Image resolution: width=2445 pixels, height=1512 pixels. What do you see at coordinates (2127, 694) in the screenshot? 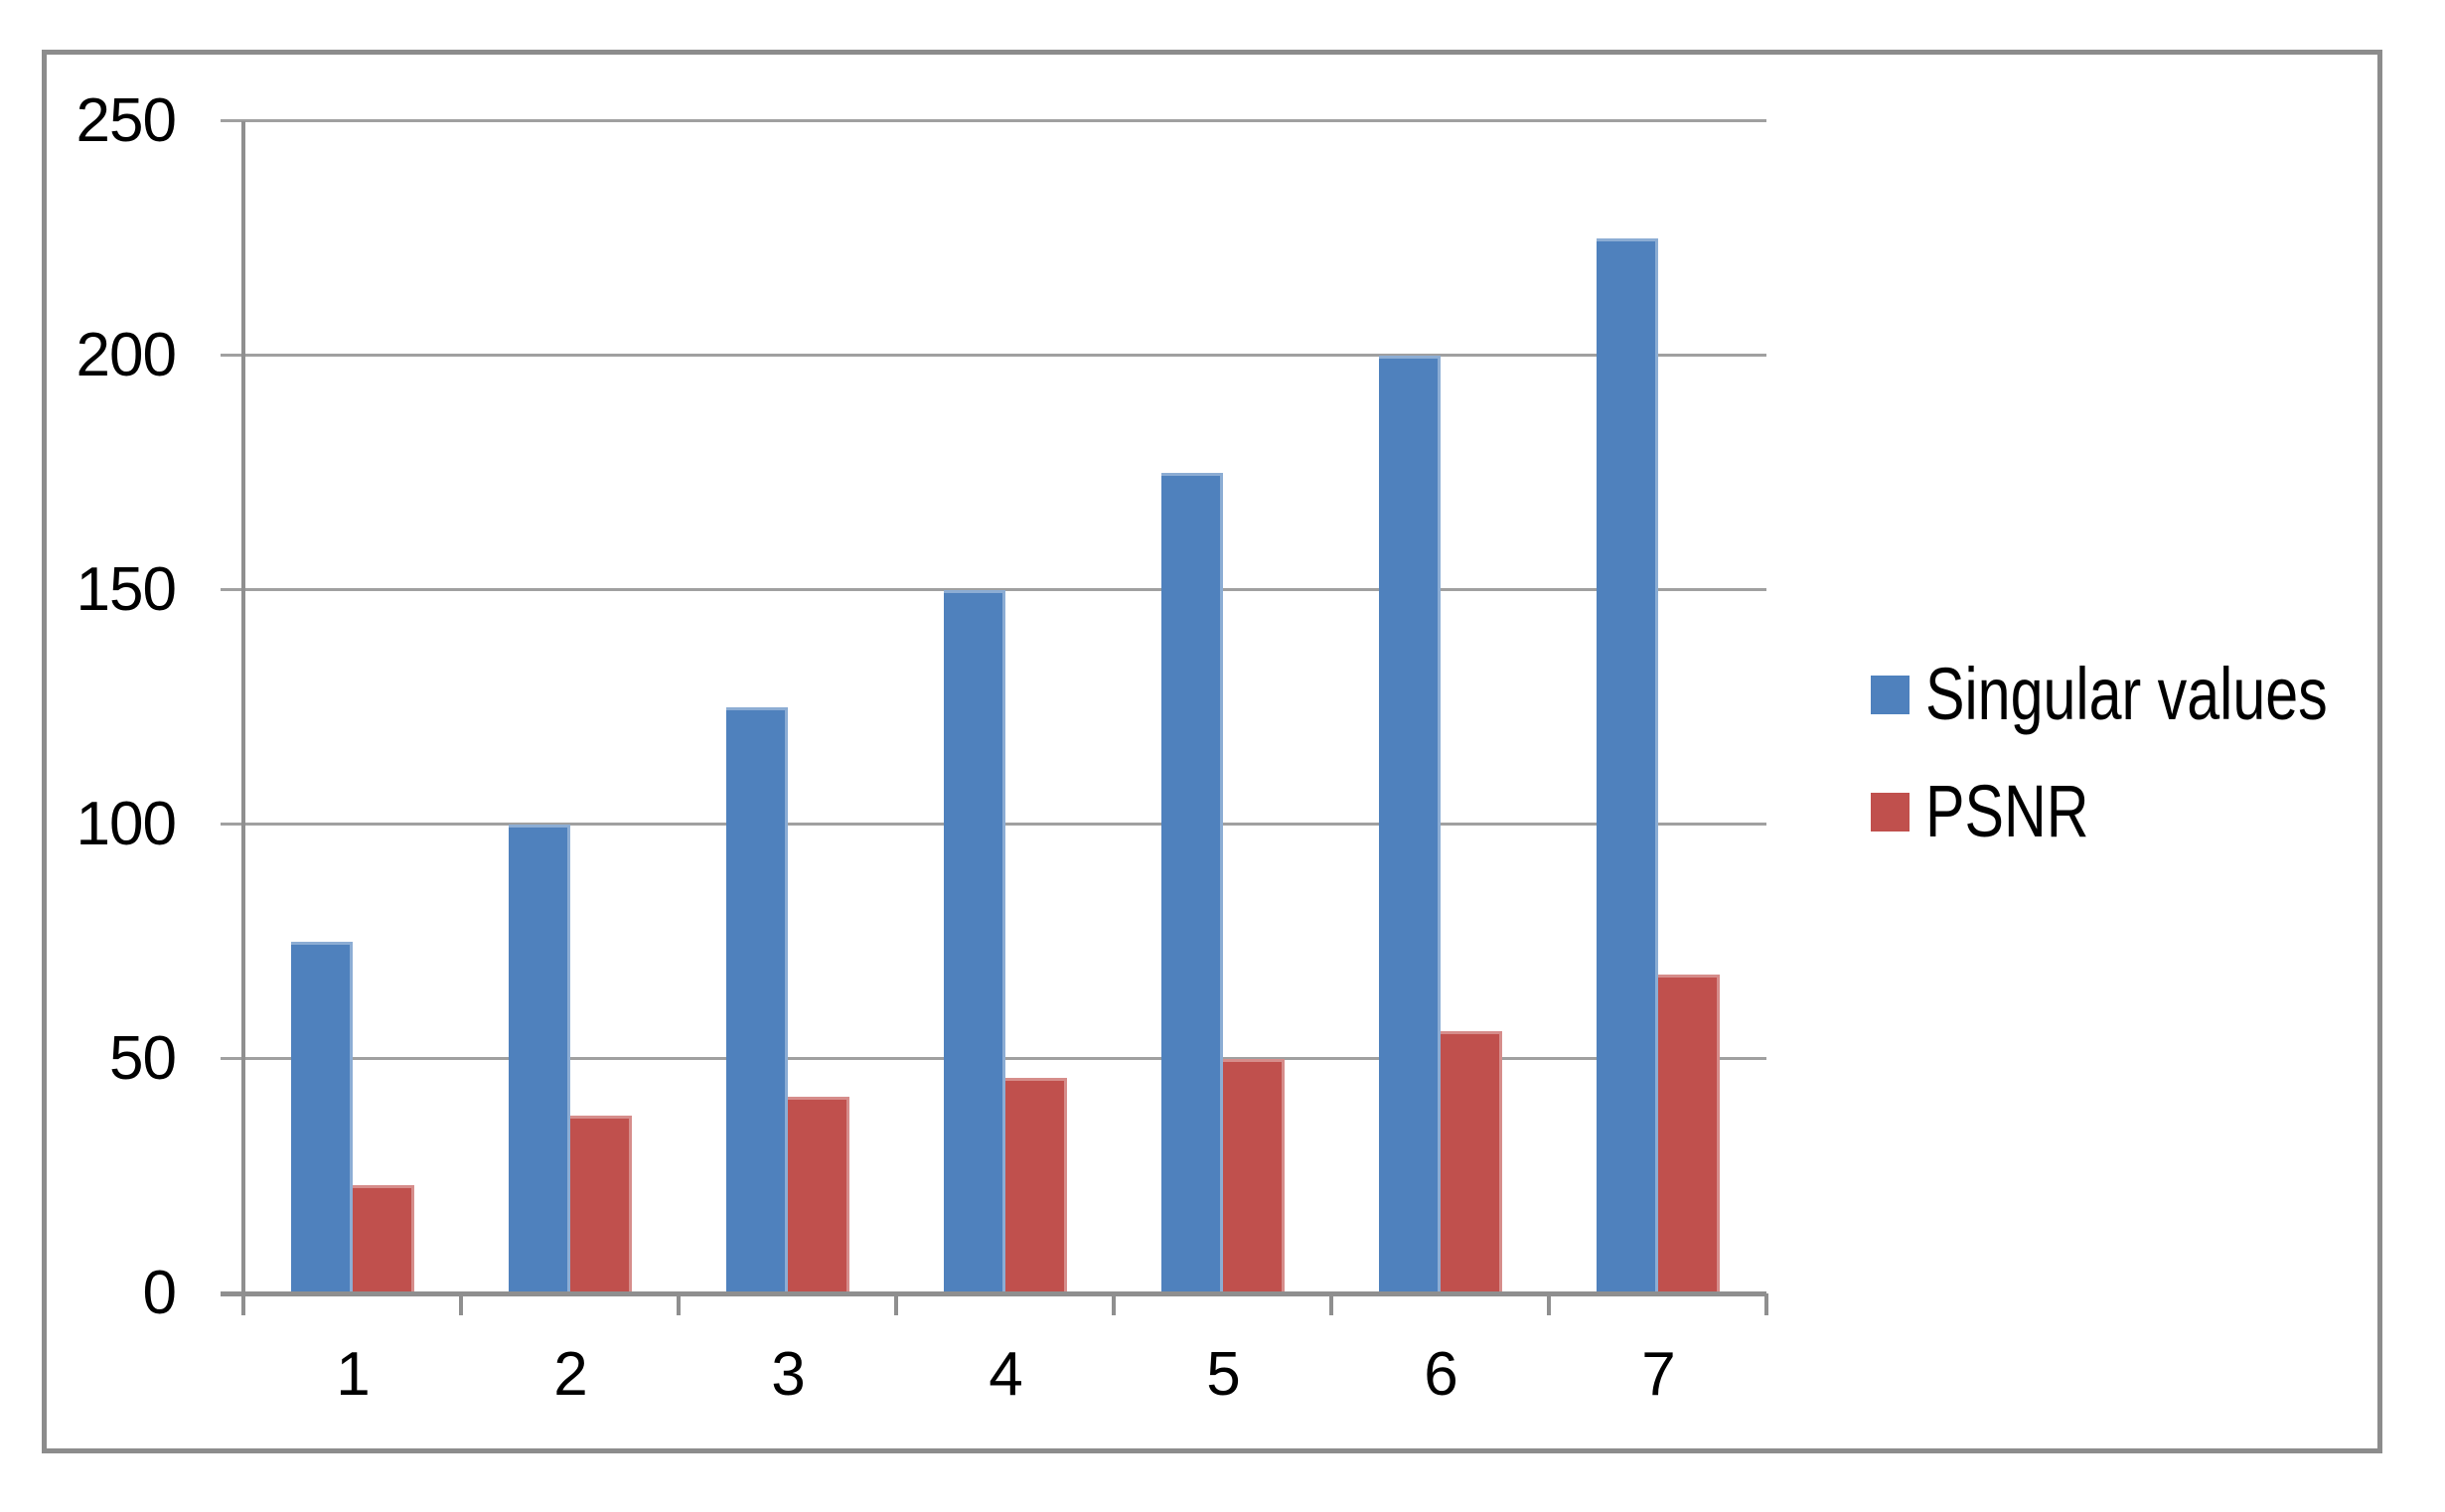
I see `legend-label-singular-values: Singular values` at bounding box center [2127, 694].